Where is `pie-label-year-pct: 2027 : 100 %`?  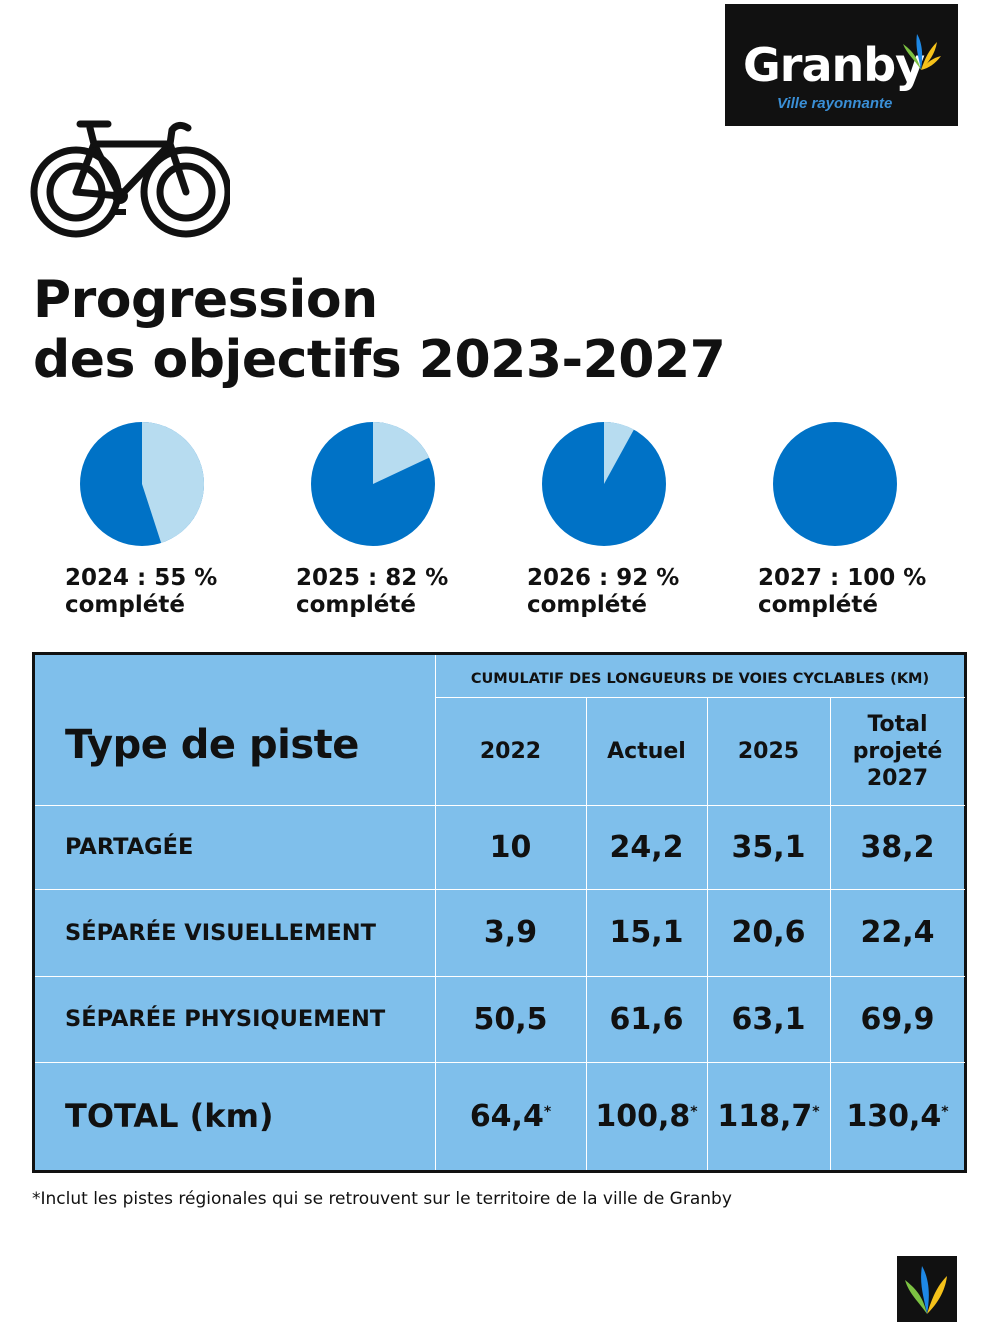 pie-label-year-pct: 2027 : 100 % is located at coordinates (842, 578).